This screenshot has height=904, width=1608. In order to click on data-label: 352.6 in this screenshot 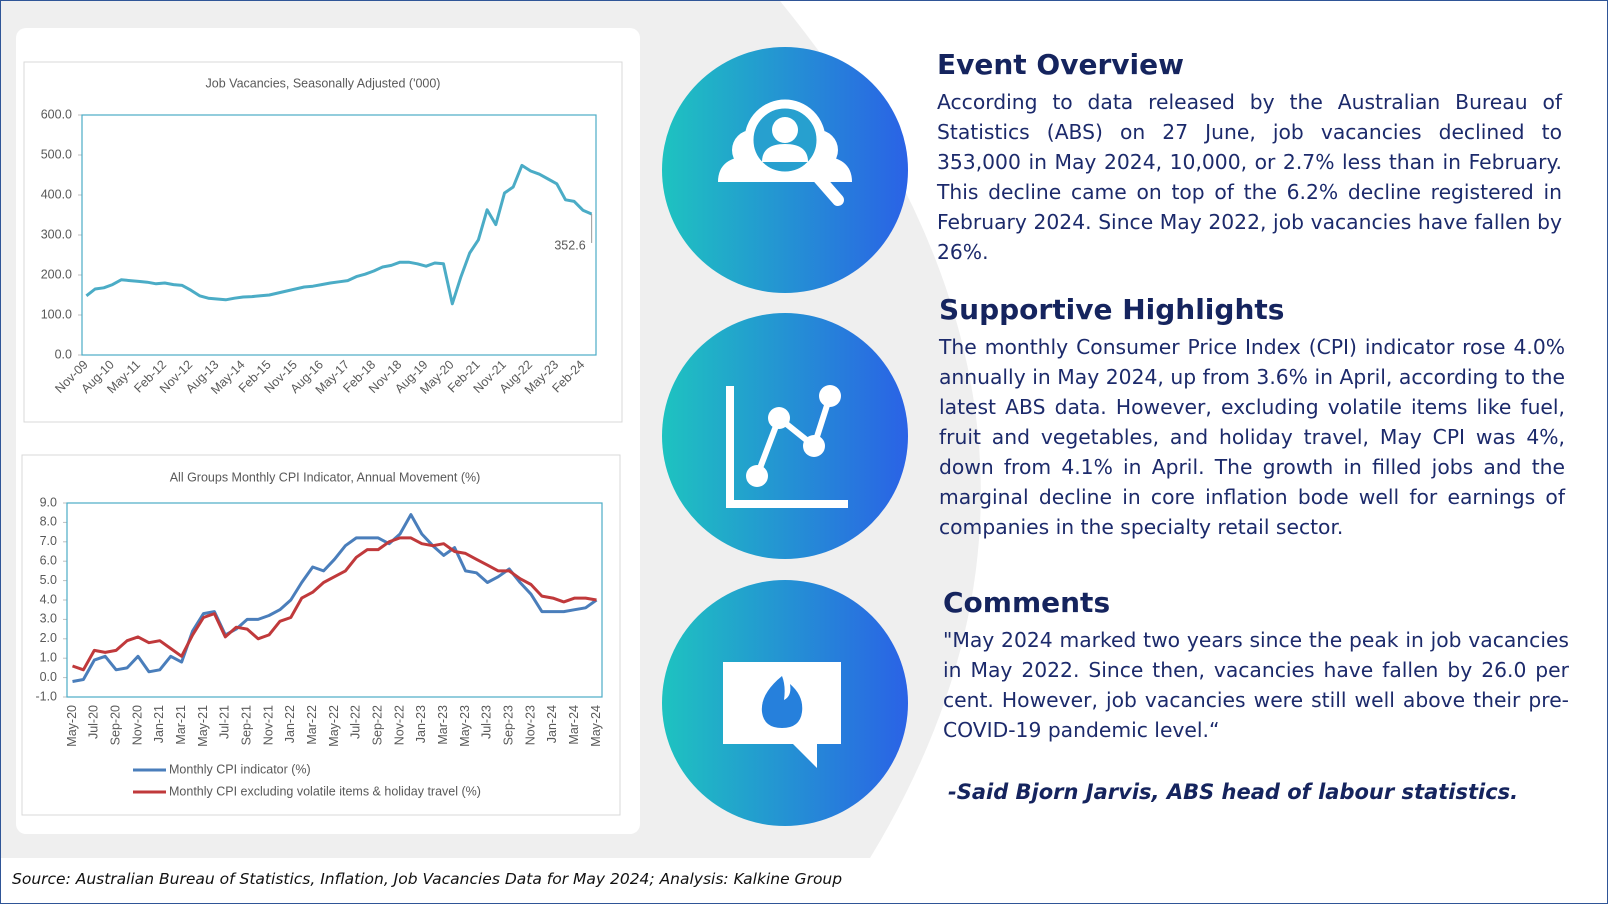, I will do `click(569, 245)`.